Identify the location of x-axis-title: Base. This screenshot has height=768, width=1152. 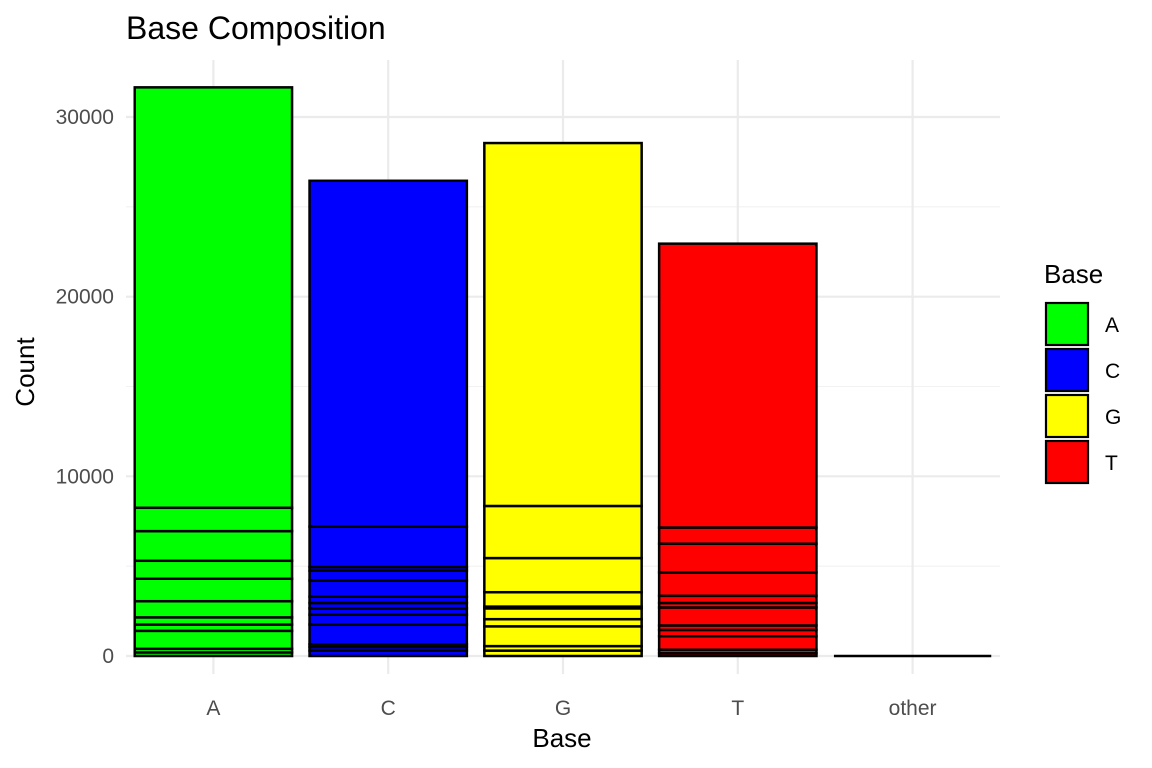
(561, 738).